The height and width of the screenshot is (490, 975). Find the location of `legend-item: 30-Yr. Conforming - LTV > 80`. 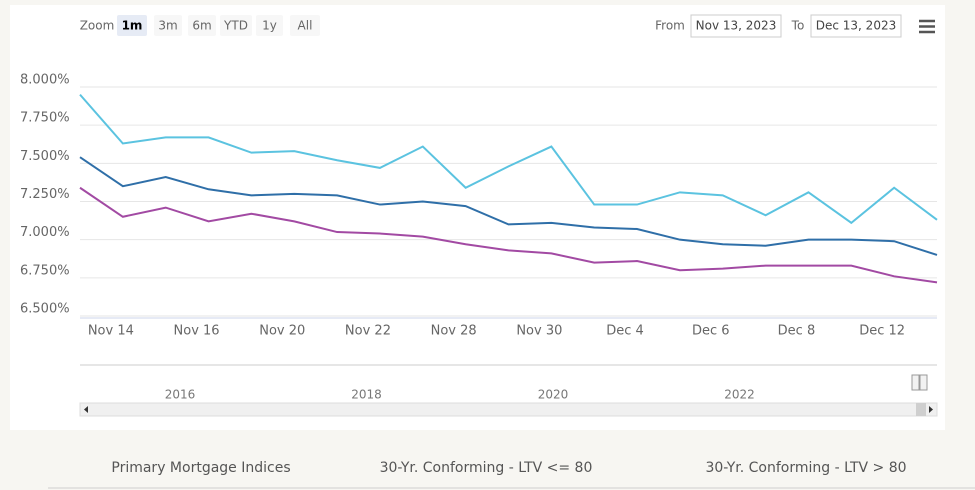

legend-item: 30-Yr. Conforming - LTV > 80 is located at coordinates (805, 468).